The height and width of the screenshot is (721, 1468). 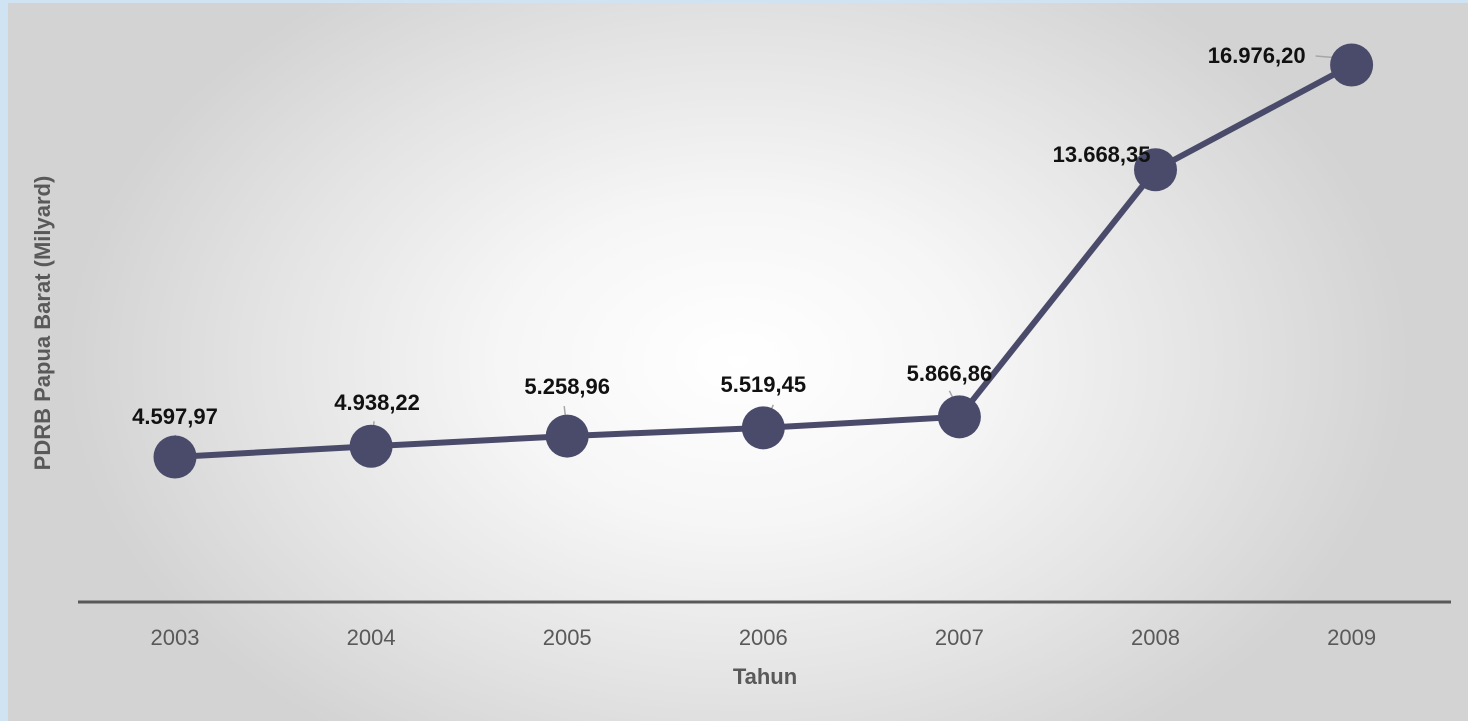 I want to click on marker-2008, so click(x=1155, y=170).